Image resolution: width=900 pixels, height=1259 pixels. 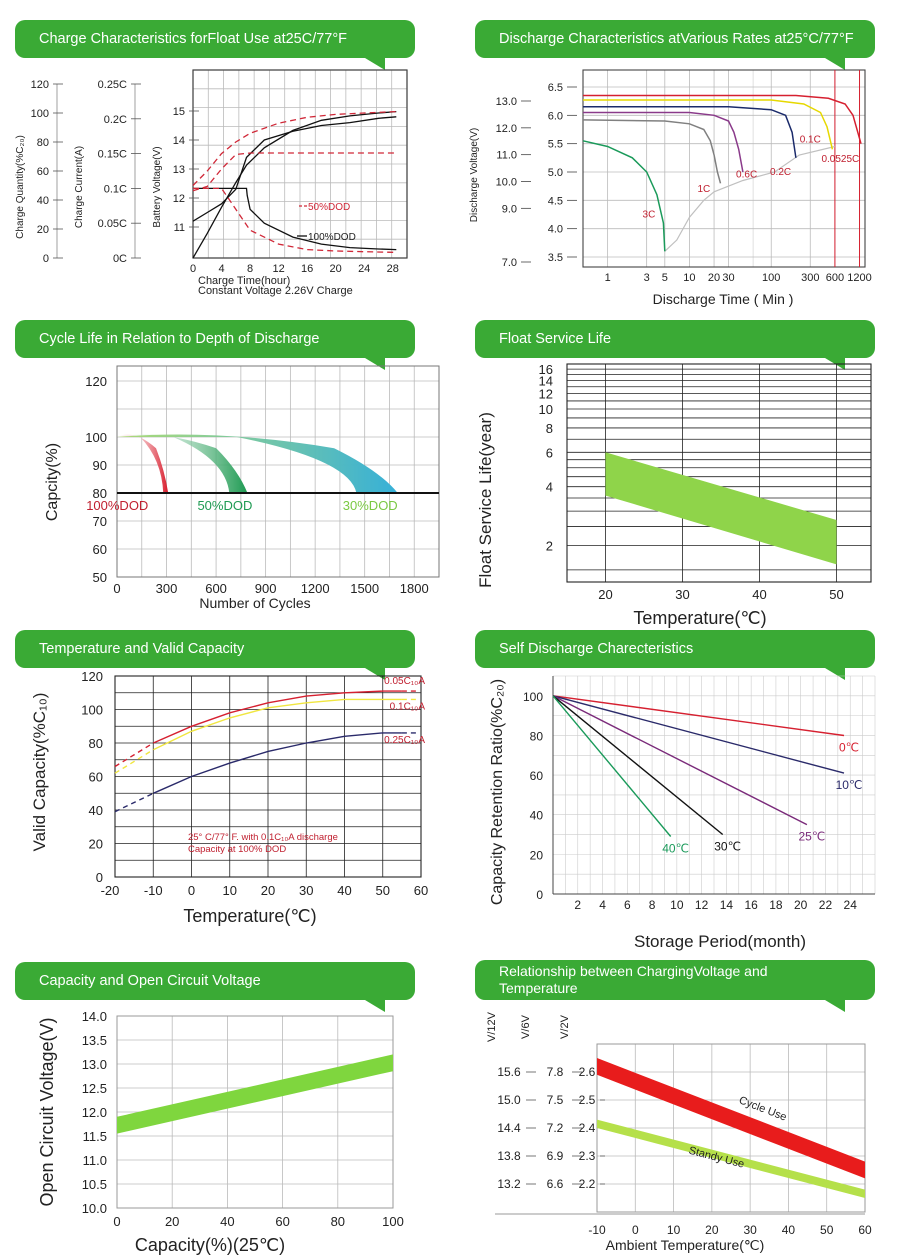 What do you see at coordinates (526, 1026) in the screenshot?
I see `axis-header: V/6V` at bounding box center [526, 1026].